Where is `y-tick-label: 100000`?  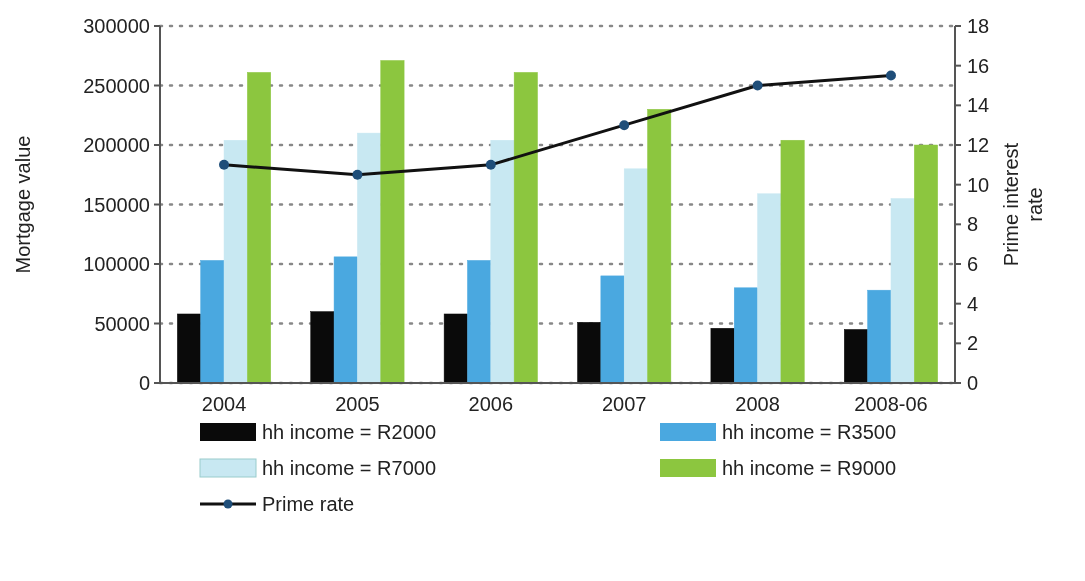 y-tick-label: 100000 is located at coordinates (116, 264).